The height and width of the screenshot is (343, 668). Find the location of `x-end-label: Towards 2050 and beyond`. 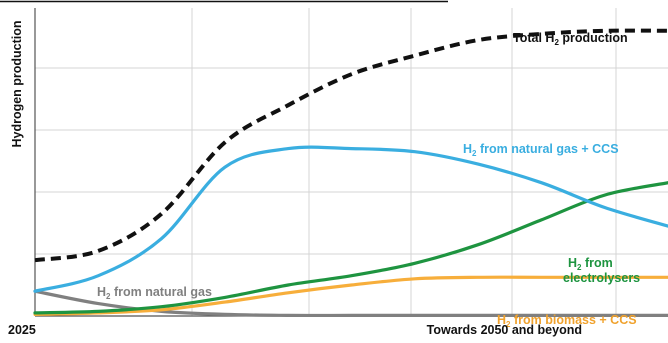

x-end-label: Towards 2050 and beyond is located at coordinates (504, 330).